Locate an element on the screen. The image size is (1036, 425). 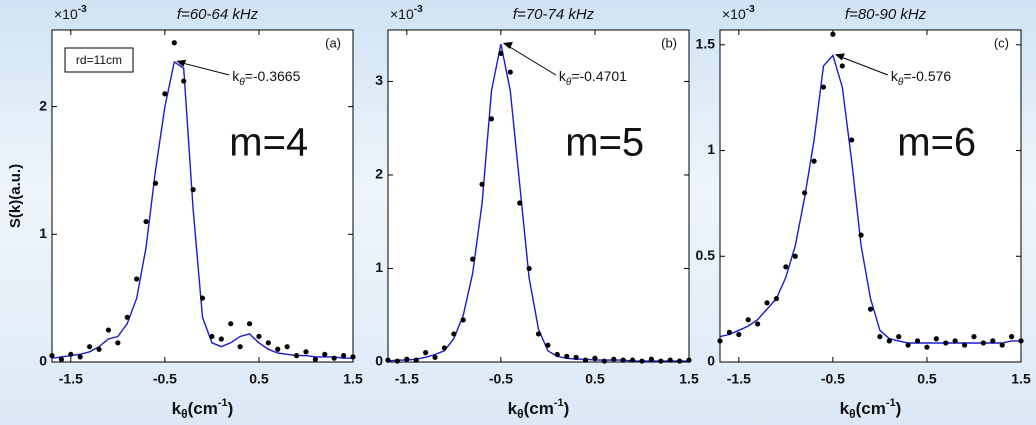
annotation-value: =-0.576 is located at coordinates (927, 76).